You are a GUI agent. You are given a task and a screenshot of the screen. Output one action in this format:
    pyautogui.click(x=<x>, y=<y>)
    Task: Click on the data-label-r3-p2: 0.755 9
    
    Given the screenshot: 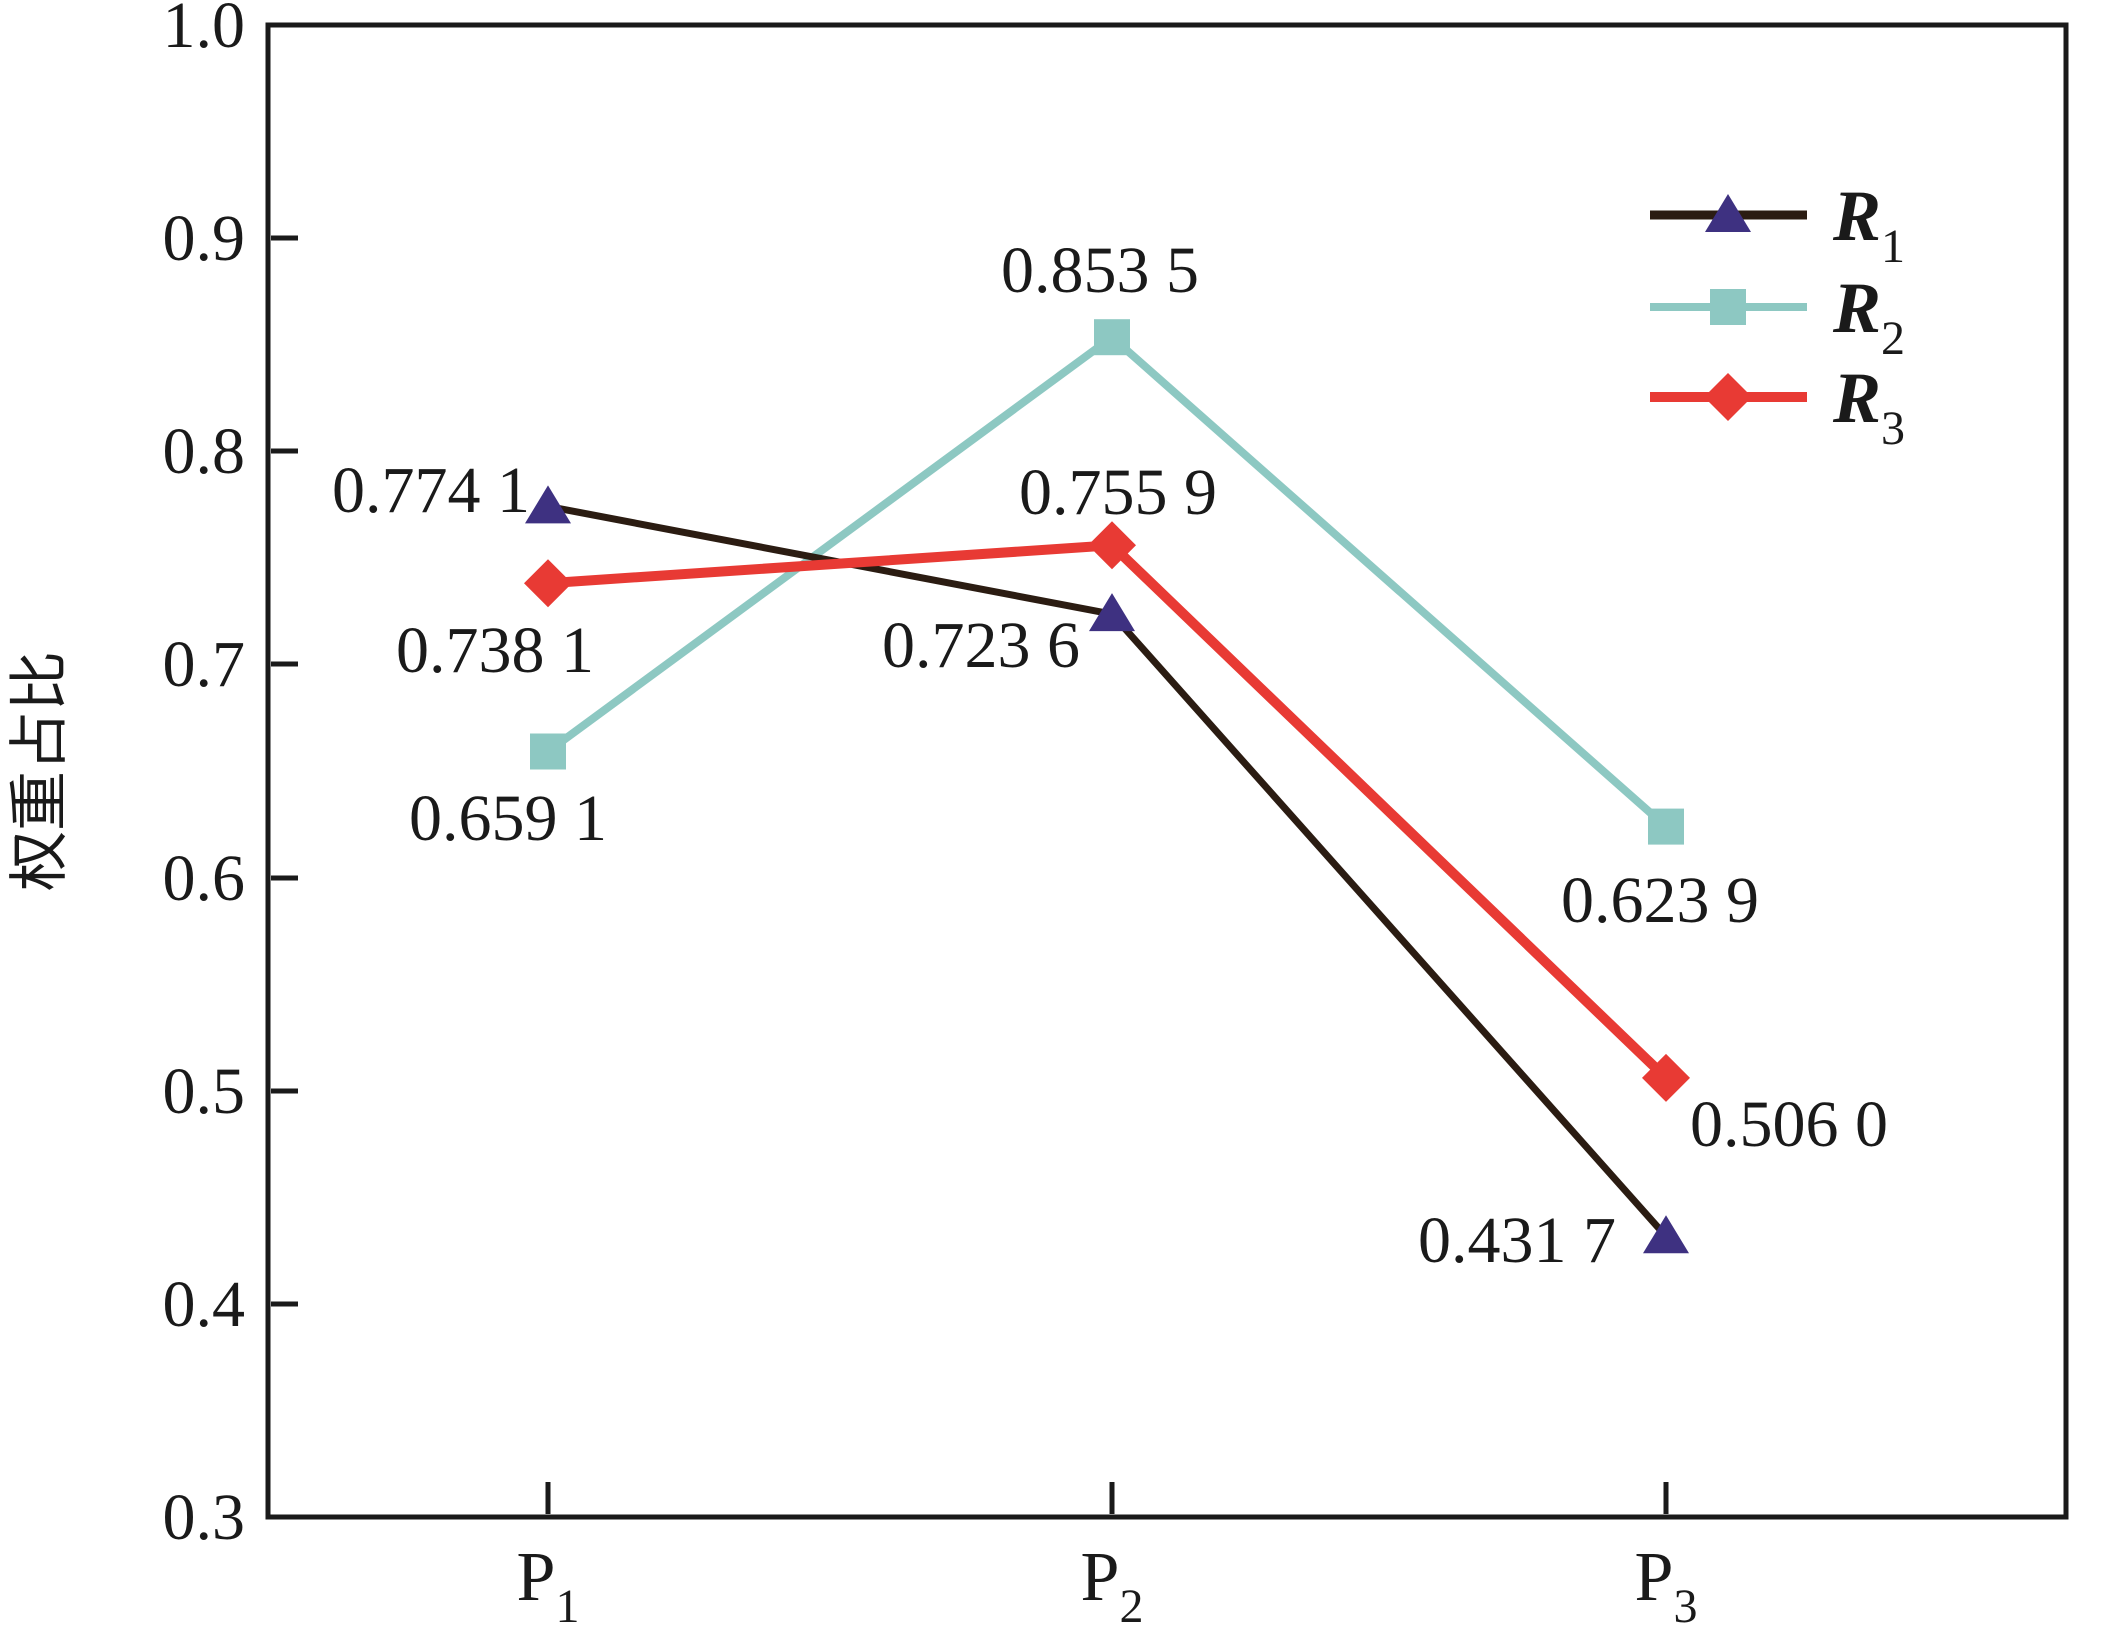 What is the action you would take?
    pyautogui.click(x=1118, y=492)
    